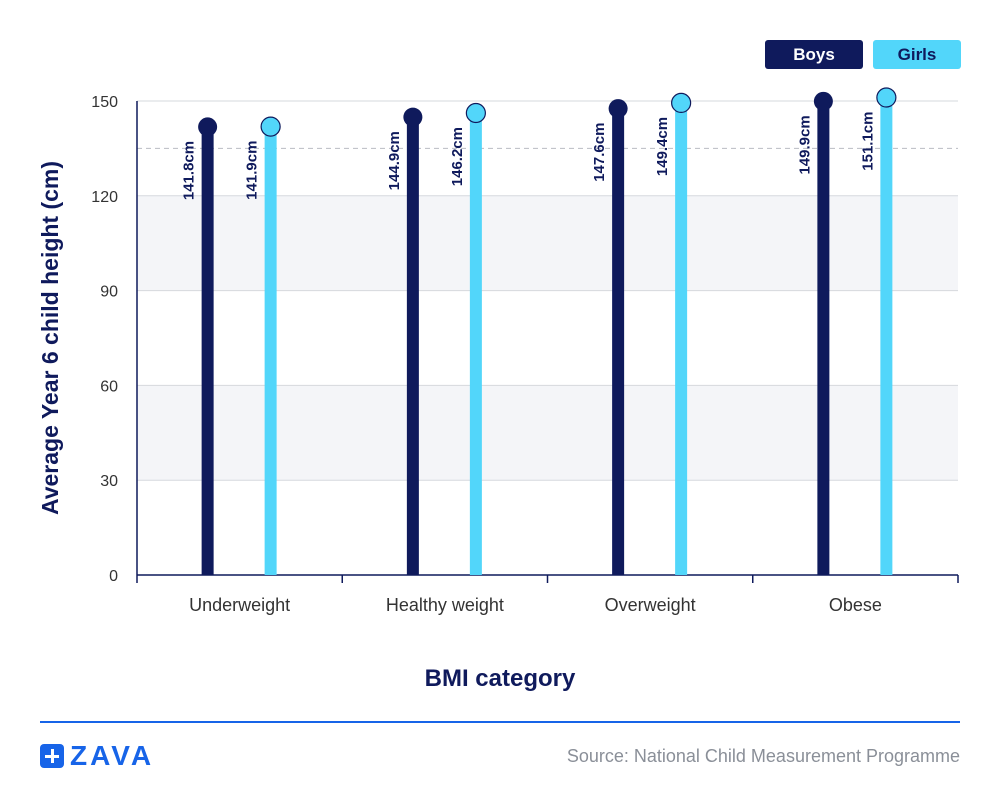 The width and height of the screenshot is (1000, 800). I want to click on girls-data-label: 146.2cm, so click(457, 156).